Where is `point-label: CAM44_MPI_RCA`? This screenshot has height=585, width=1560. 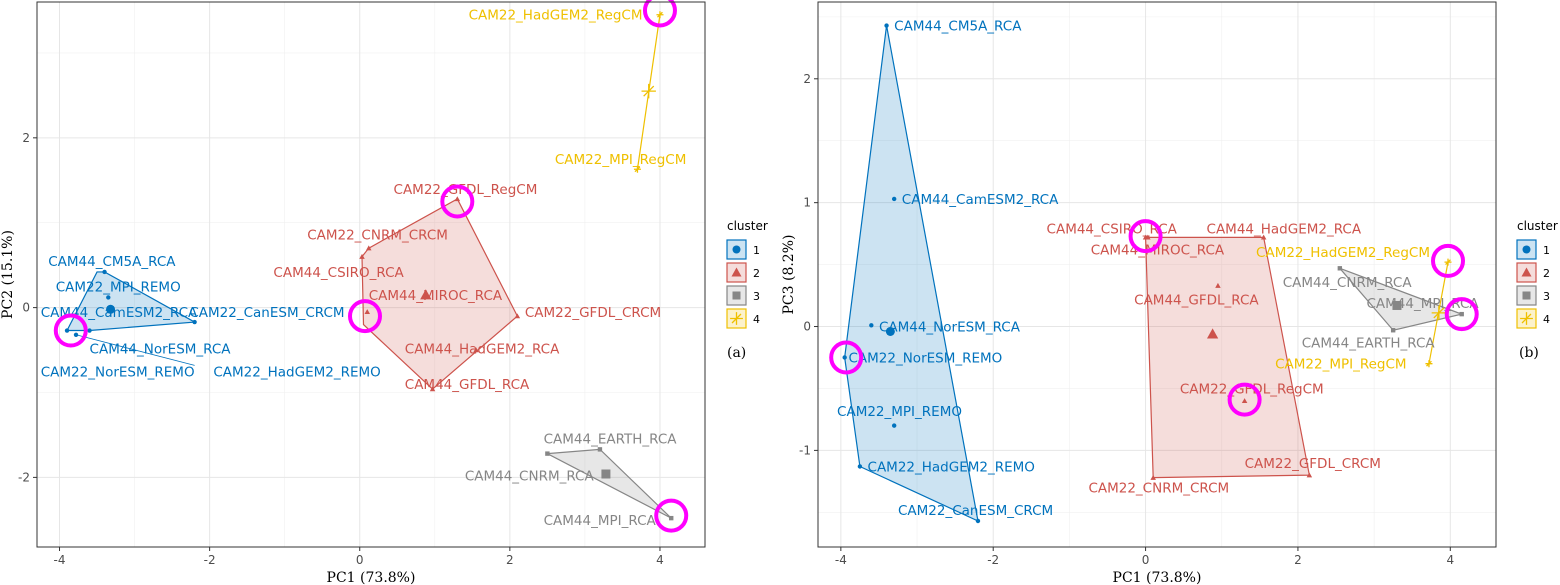
point-label: CAM44_MPI_RCA is located at coordinates (600, 521).